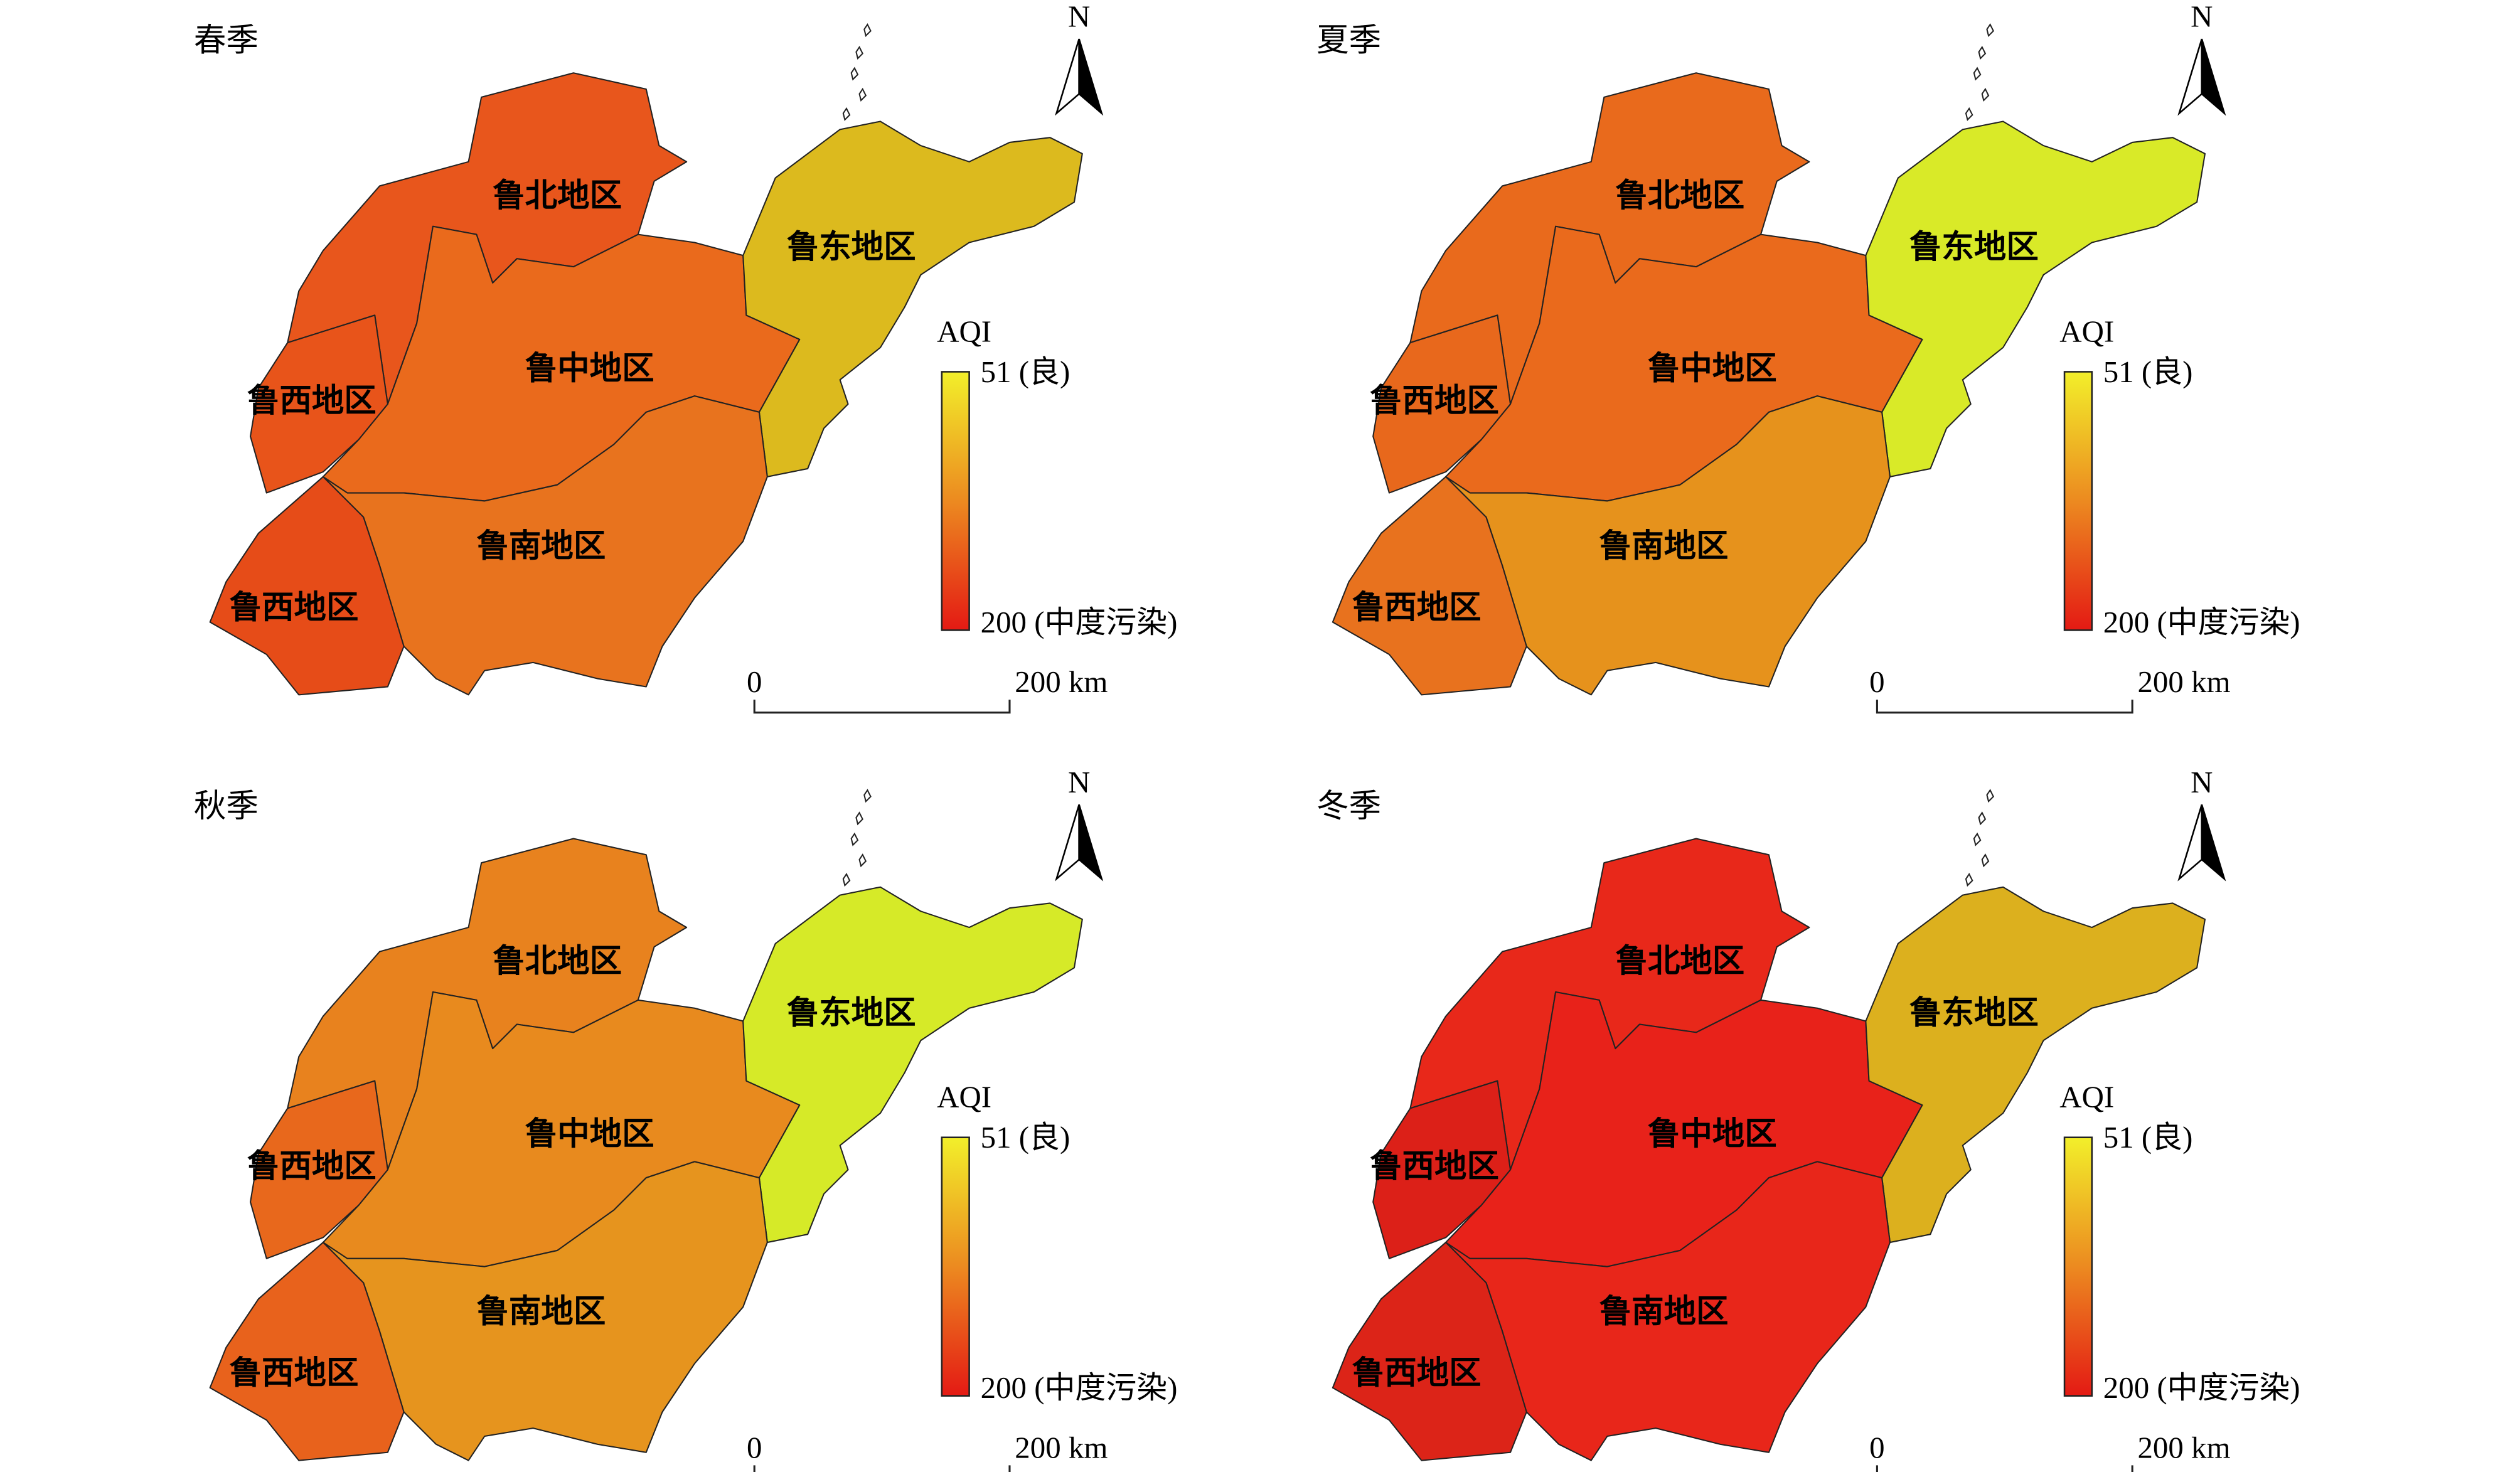 This screenshot has height=1472, width=2520. I want to click on panel-title: 夏季, so click(1348, 41).